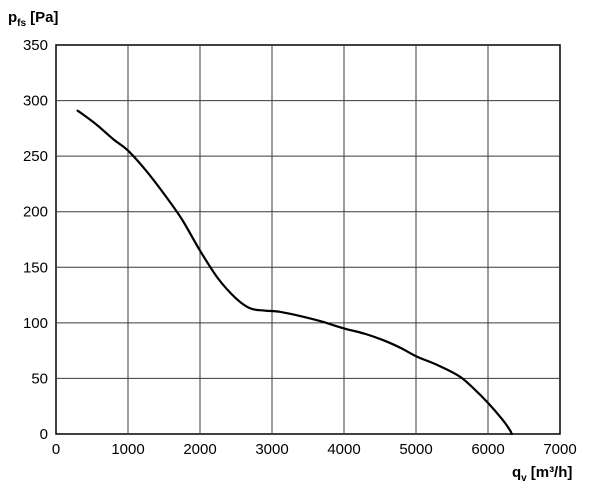 The width and height of the screenshot is (600, 490). What do you see at coordinates (559, 449) in the screenshot?
I see `x-tick-label: 7000` at bounding box center [559, 449].